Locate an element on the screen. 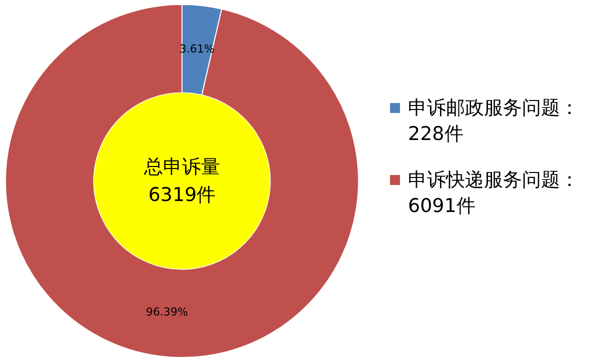 The width and height of the screenshot is (615, 362). legend-label: 申诉快递服务问题： 6091件 is located at coordinates (493, 193).